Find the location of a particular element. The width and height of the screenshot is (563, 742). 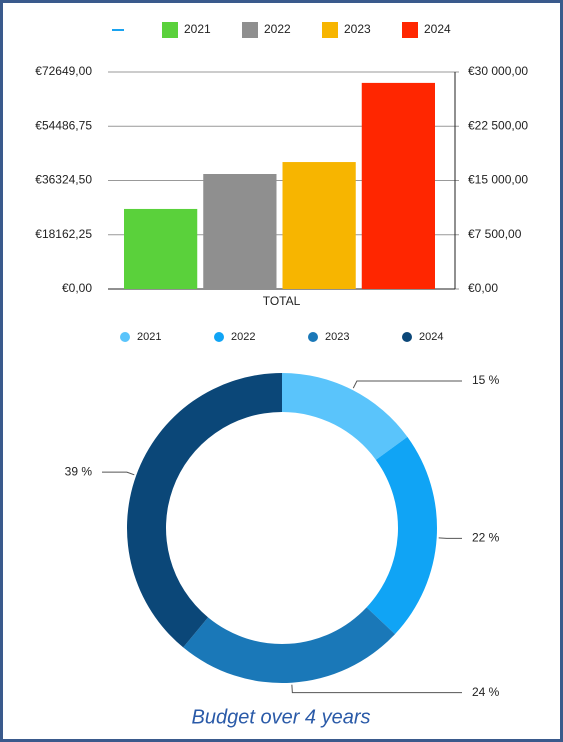

y-tick-label: €0,00 is located at coordinates (77, 288).